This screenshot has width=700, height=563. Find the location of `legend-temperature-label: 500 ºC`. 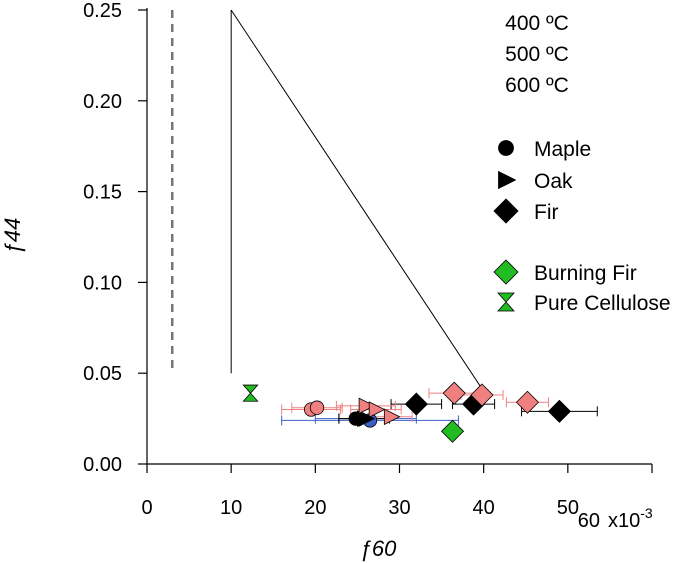

legend-temperature-label: 500 ºC is located at coordinates (537, 54).